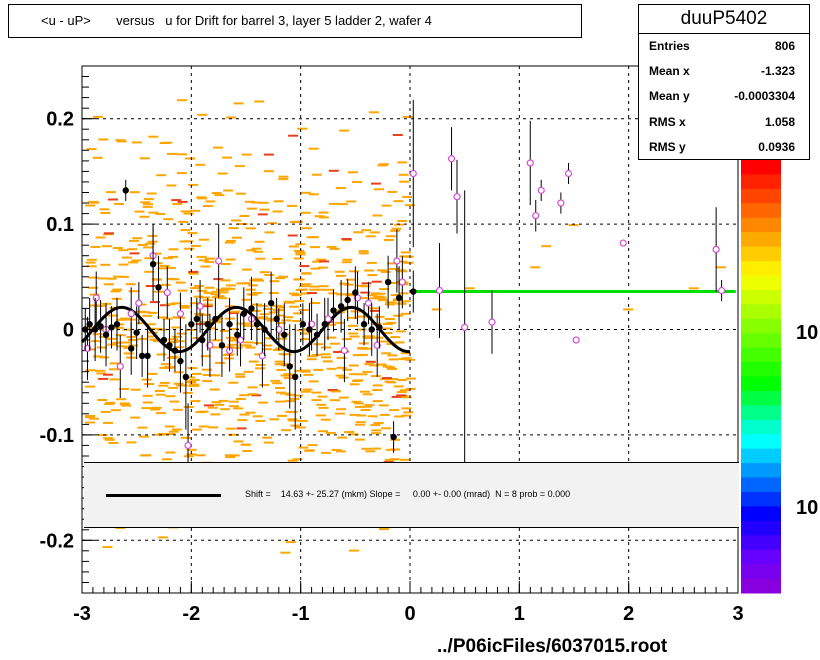 The image size is (820, 660). Describe the element at coordinates (667, 122) in the screenshot. I see `stats-label: RMS x` at that location.